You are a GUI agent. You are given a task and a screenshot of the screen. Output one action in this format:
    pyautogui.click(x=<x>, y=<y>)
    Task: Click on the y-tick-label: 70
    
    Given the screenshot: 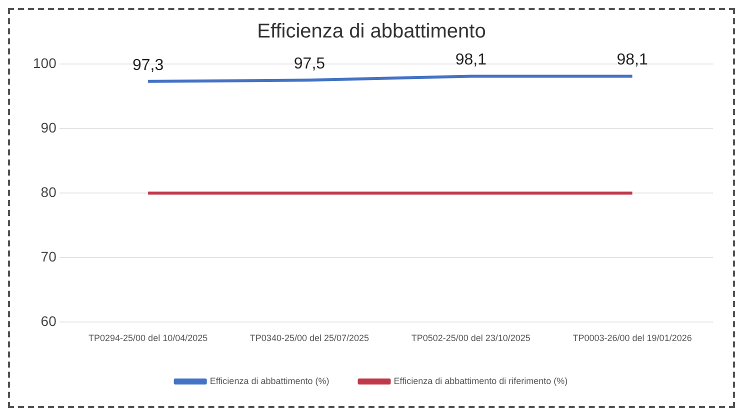 What is the action you would take?
    pyautogui.click(x=48, y=256)
    